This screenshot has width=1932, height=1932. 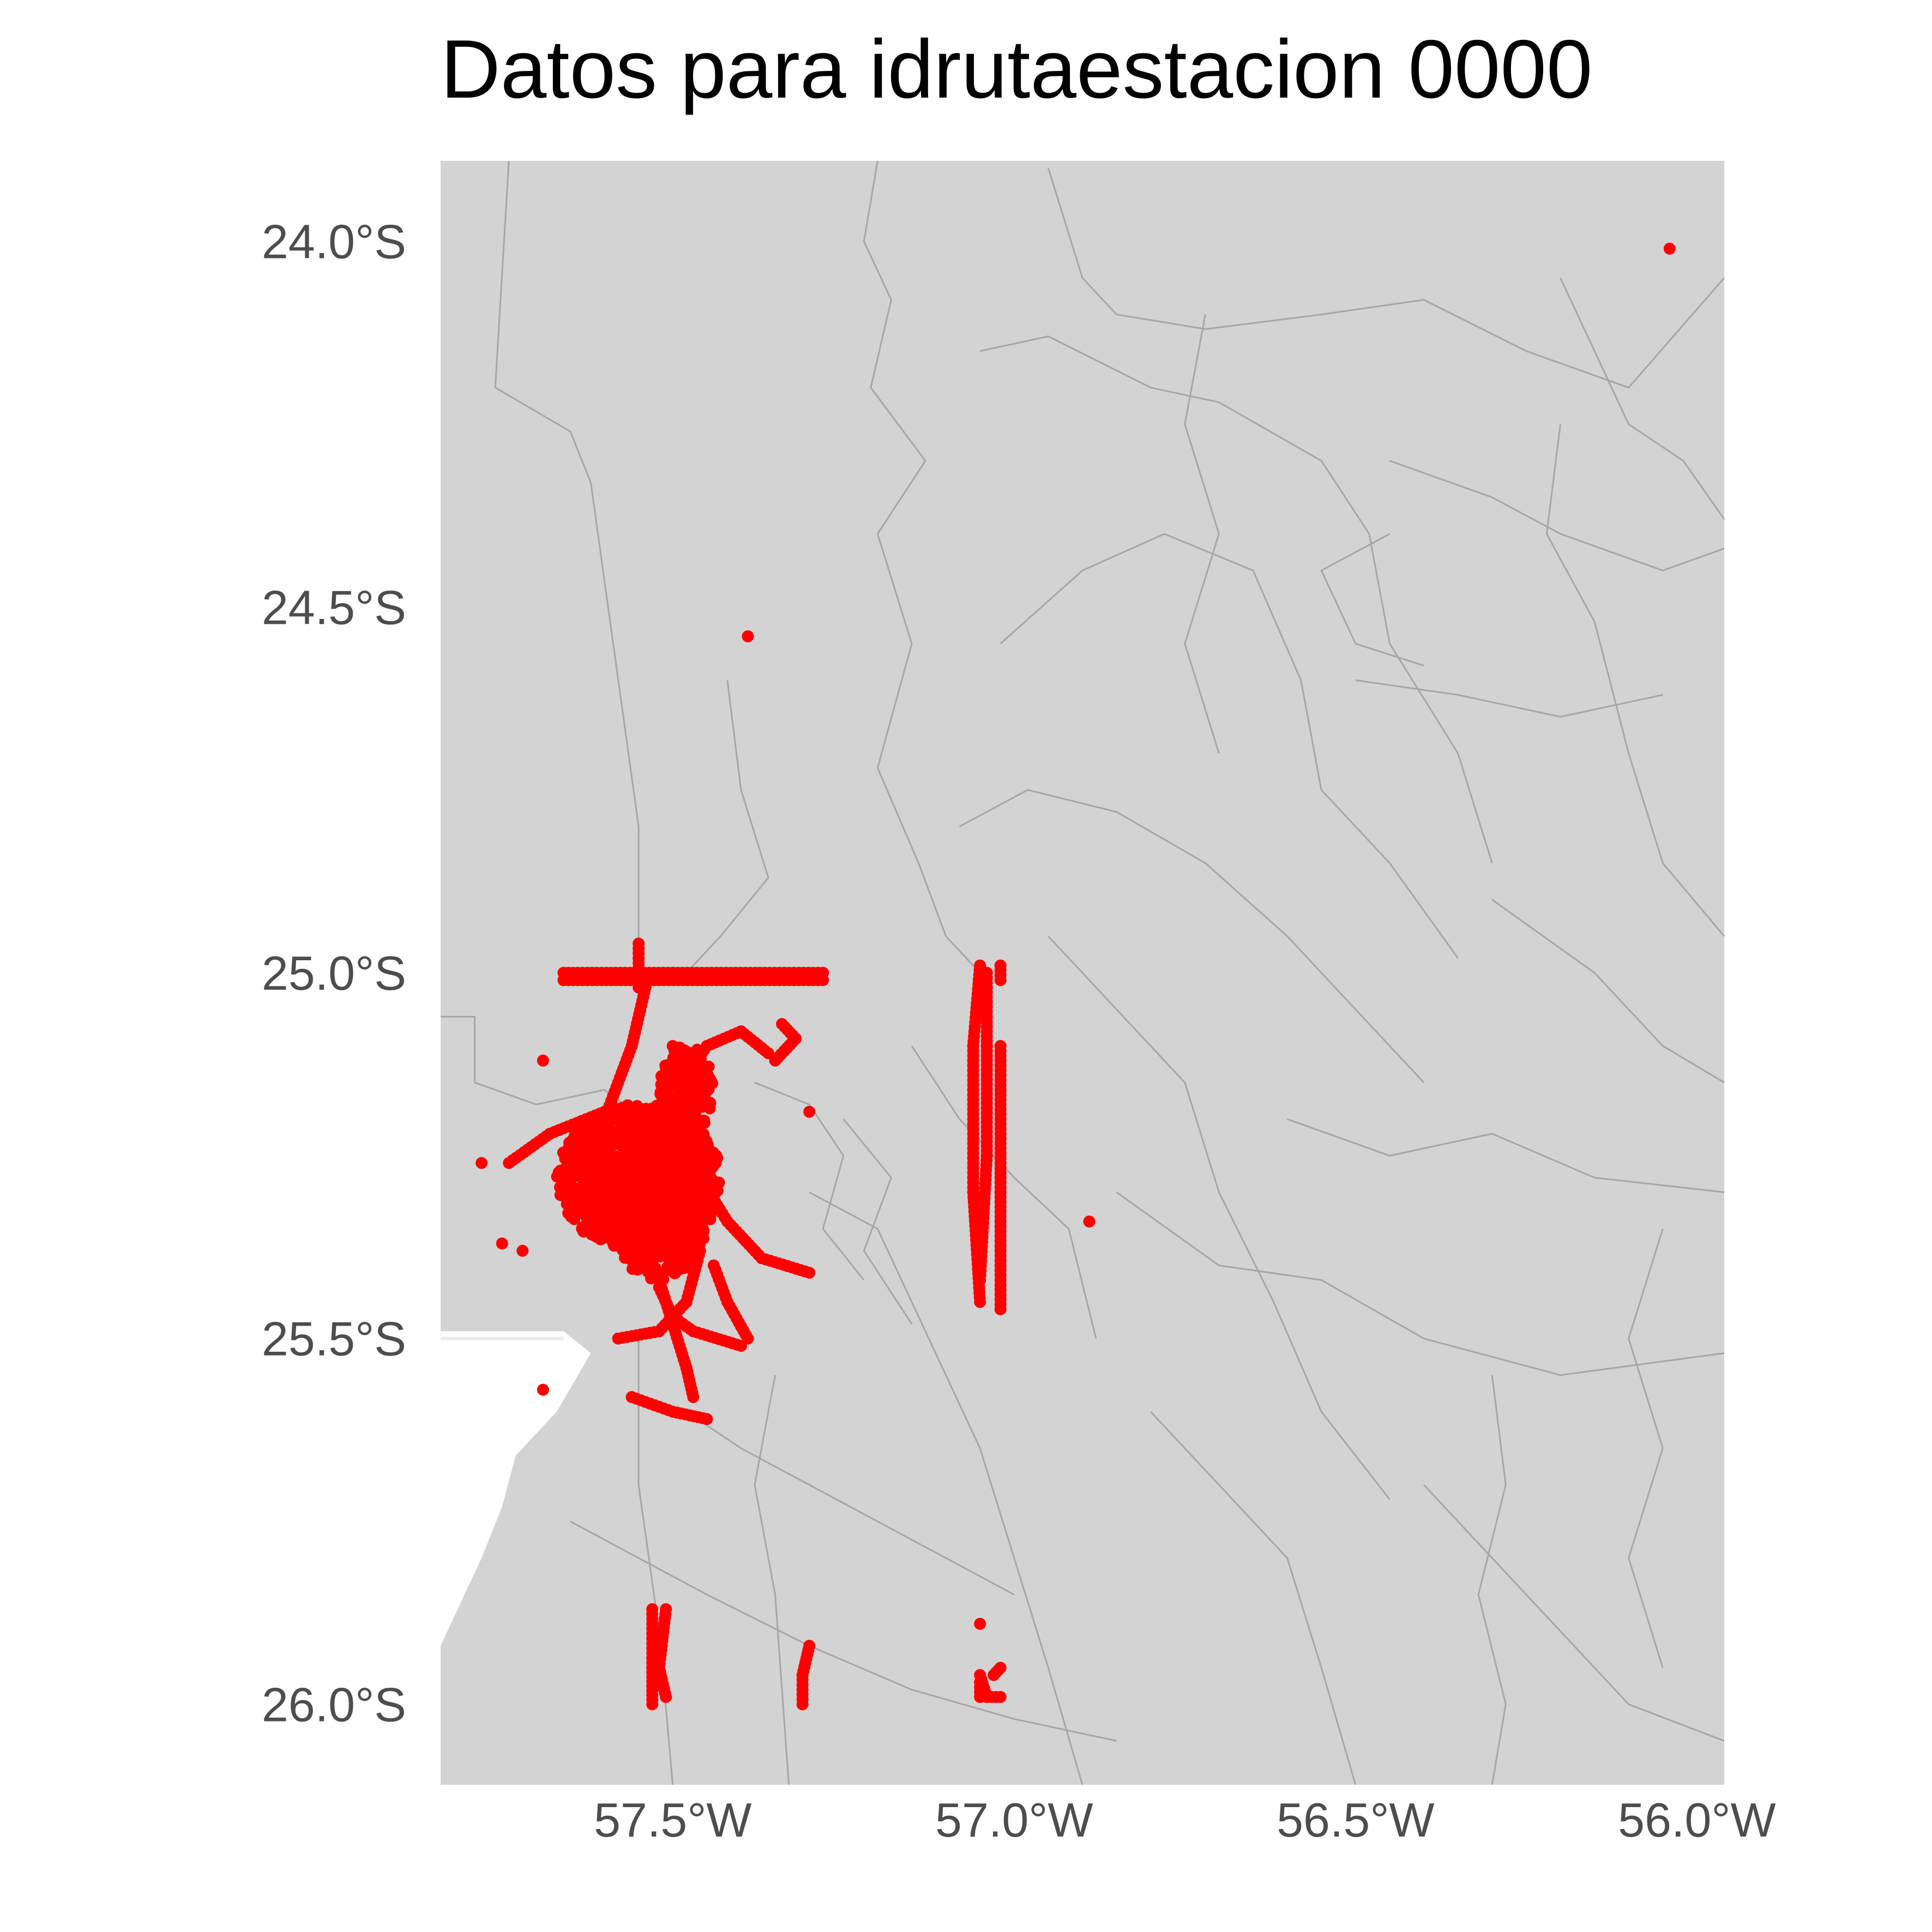 What do you see at coordinates (1185, 1820) in the screenshot?
I see `x-axis-tick-labels: 57.5°W 57.0°W 56.5°W 56.0°W` at bounding box center [1185, 1820].